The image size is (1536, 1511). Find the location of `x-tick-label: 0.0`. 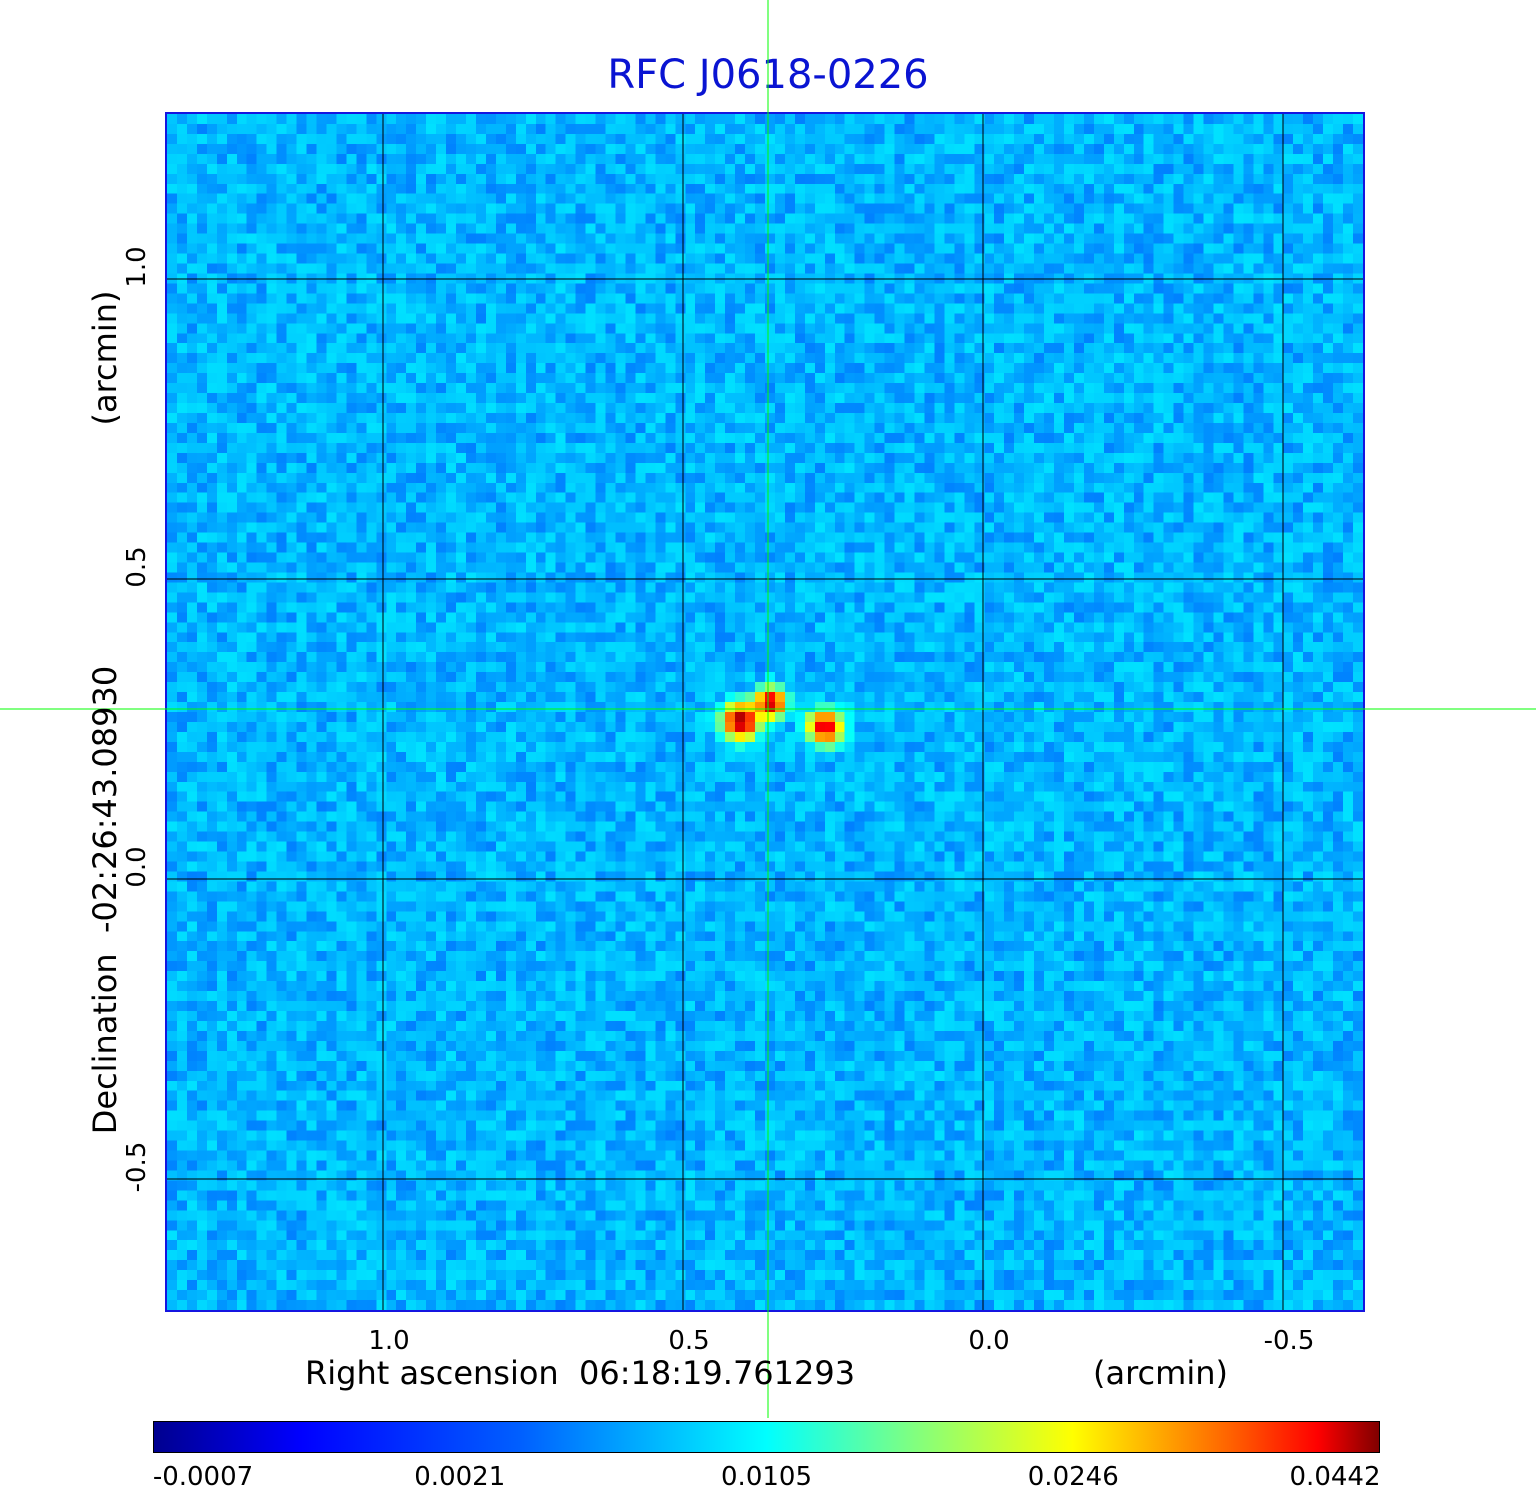

x-tick-label: 0.0 is located at coordinates (989, 1341).